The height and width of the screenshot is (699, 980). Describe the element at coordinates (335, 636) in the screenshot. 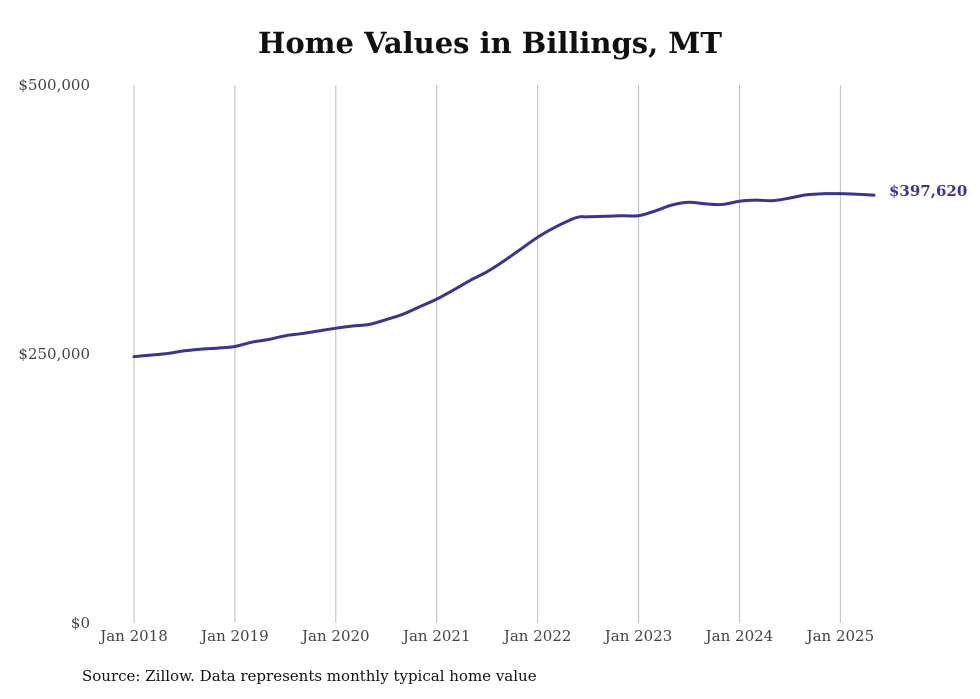

I see `x-tick-label: Jan 2020` at that location.